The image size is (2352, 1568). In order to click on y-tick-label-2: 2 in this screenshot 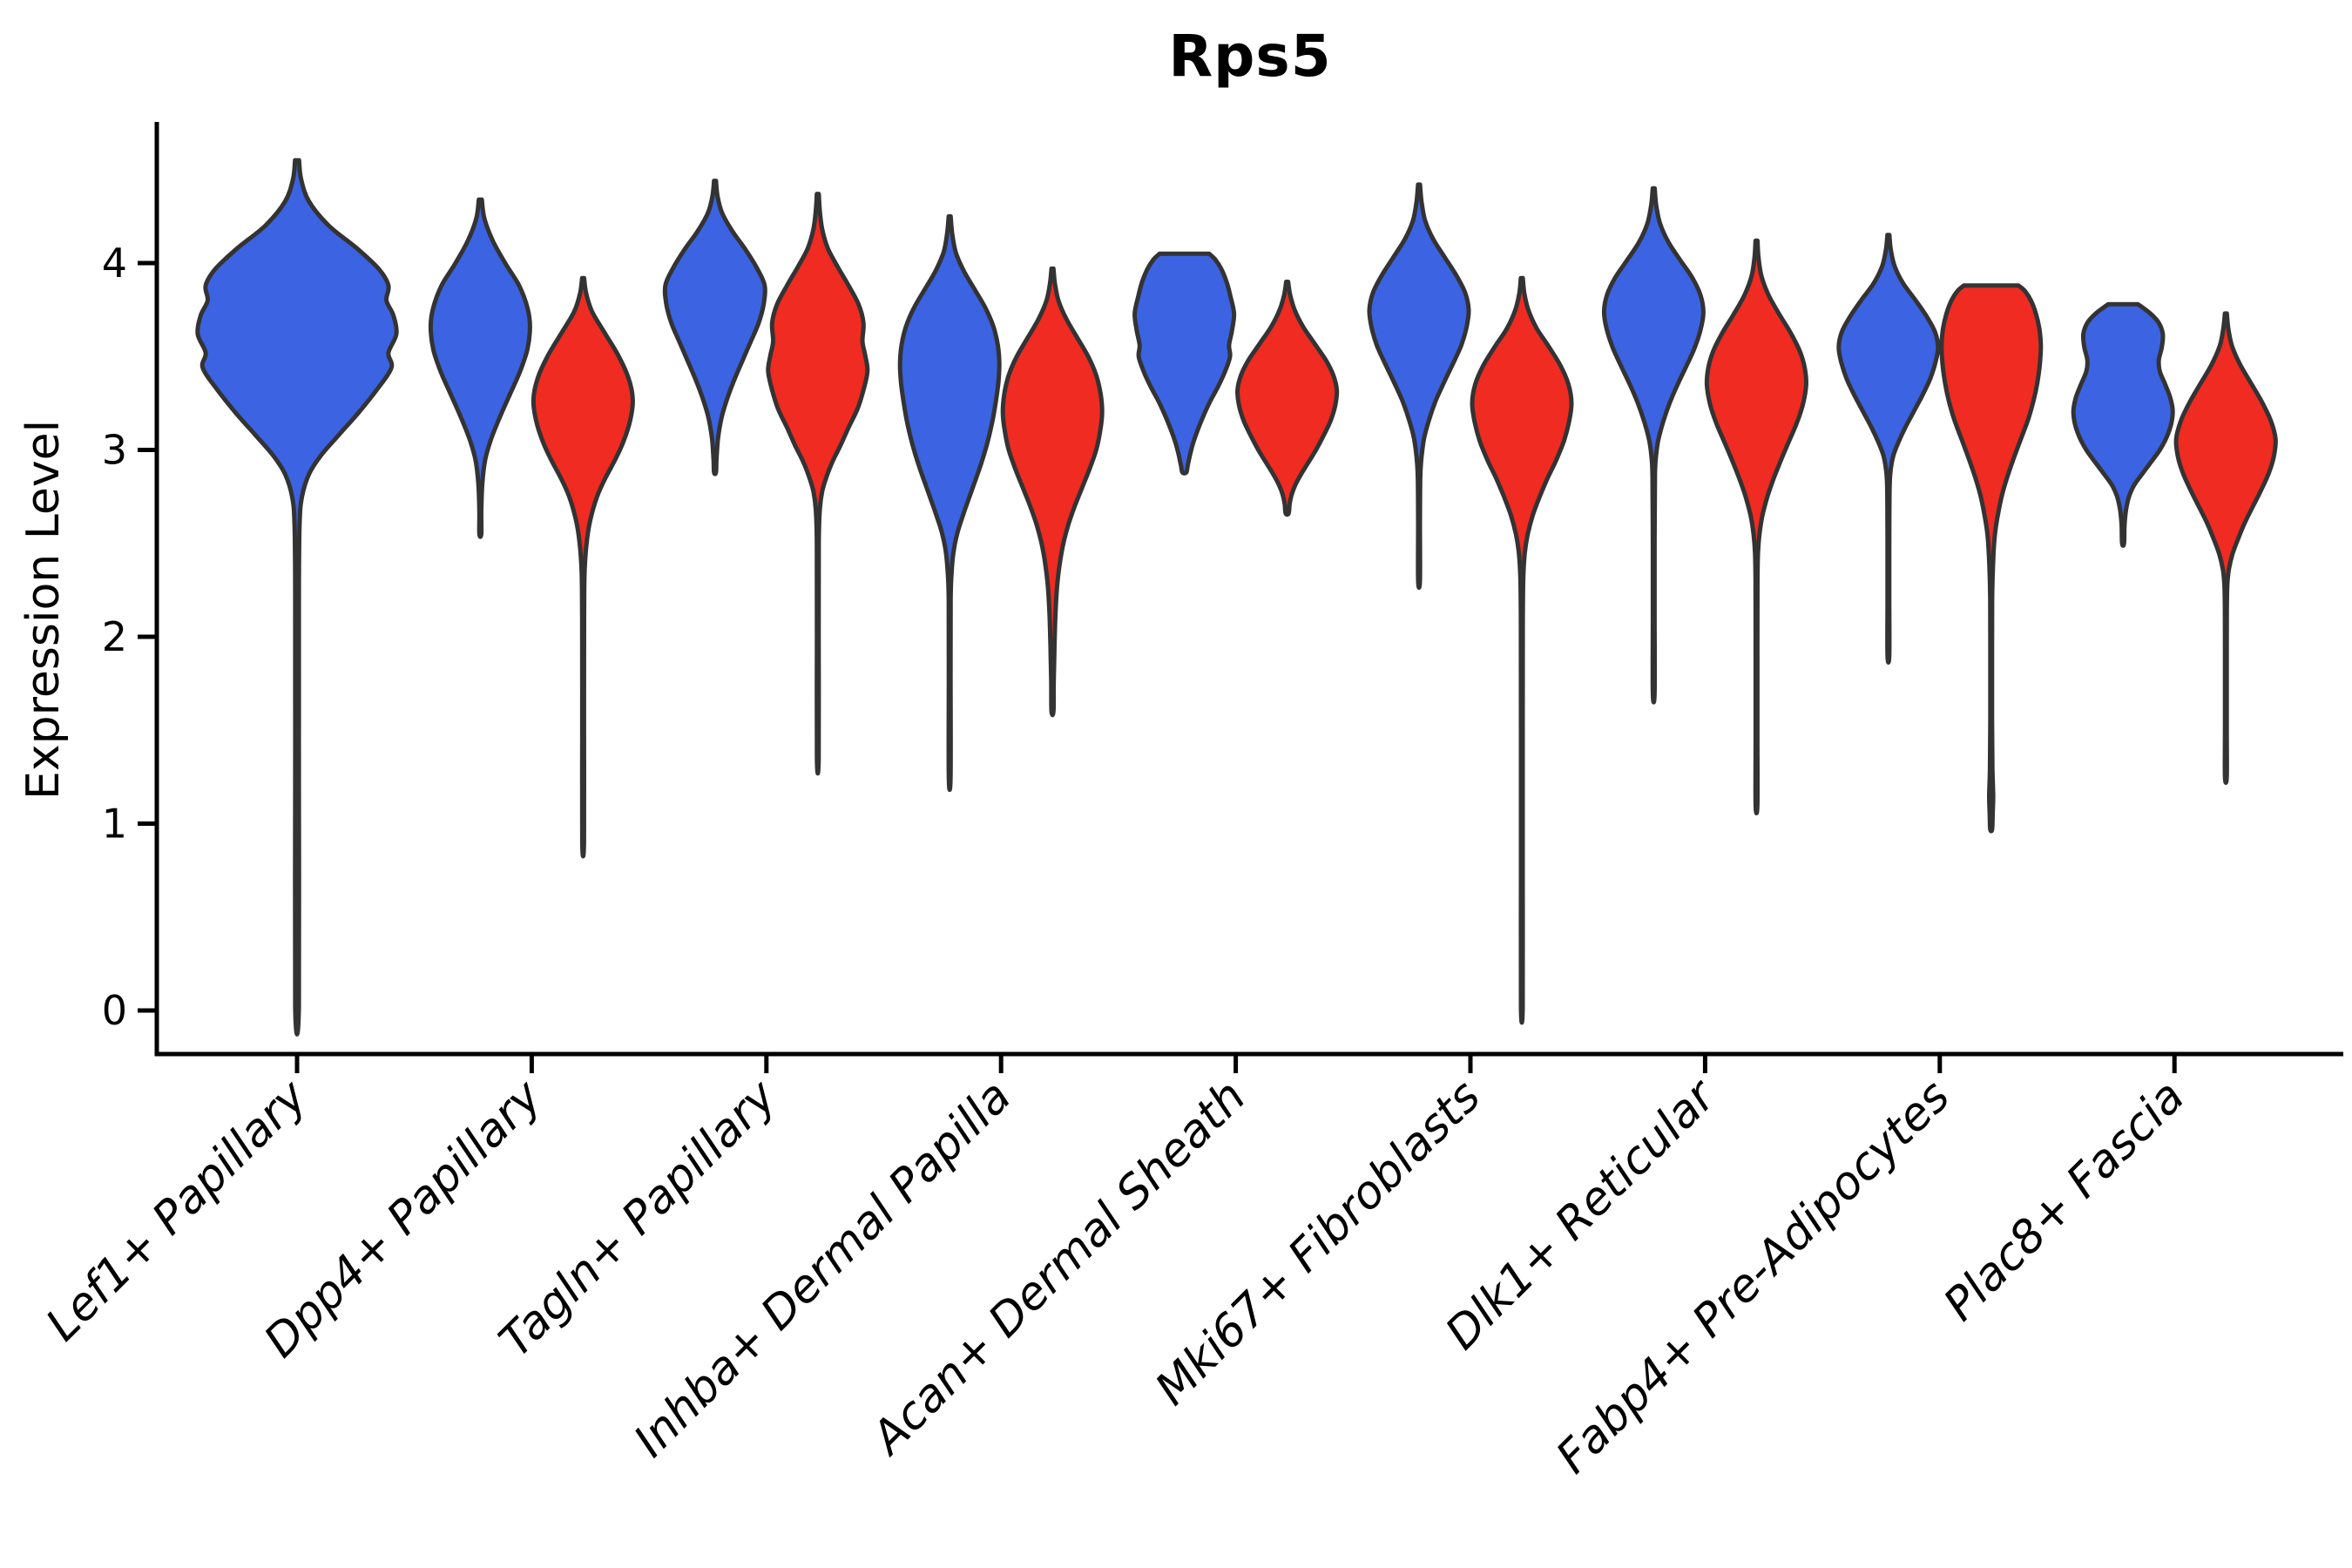, I will do `click(114, 636)`.